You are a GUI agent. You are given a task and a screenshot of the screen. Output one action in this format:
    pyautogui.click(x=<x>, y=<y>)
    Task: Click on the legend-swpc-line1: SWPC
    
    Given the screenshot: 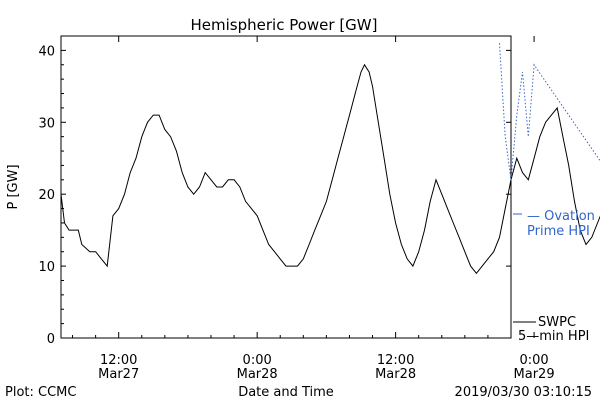 What is the action you would take?
    pyautogui.click(x=557, y=322)
    